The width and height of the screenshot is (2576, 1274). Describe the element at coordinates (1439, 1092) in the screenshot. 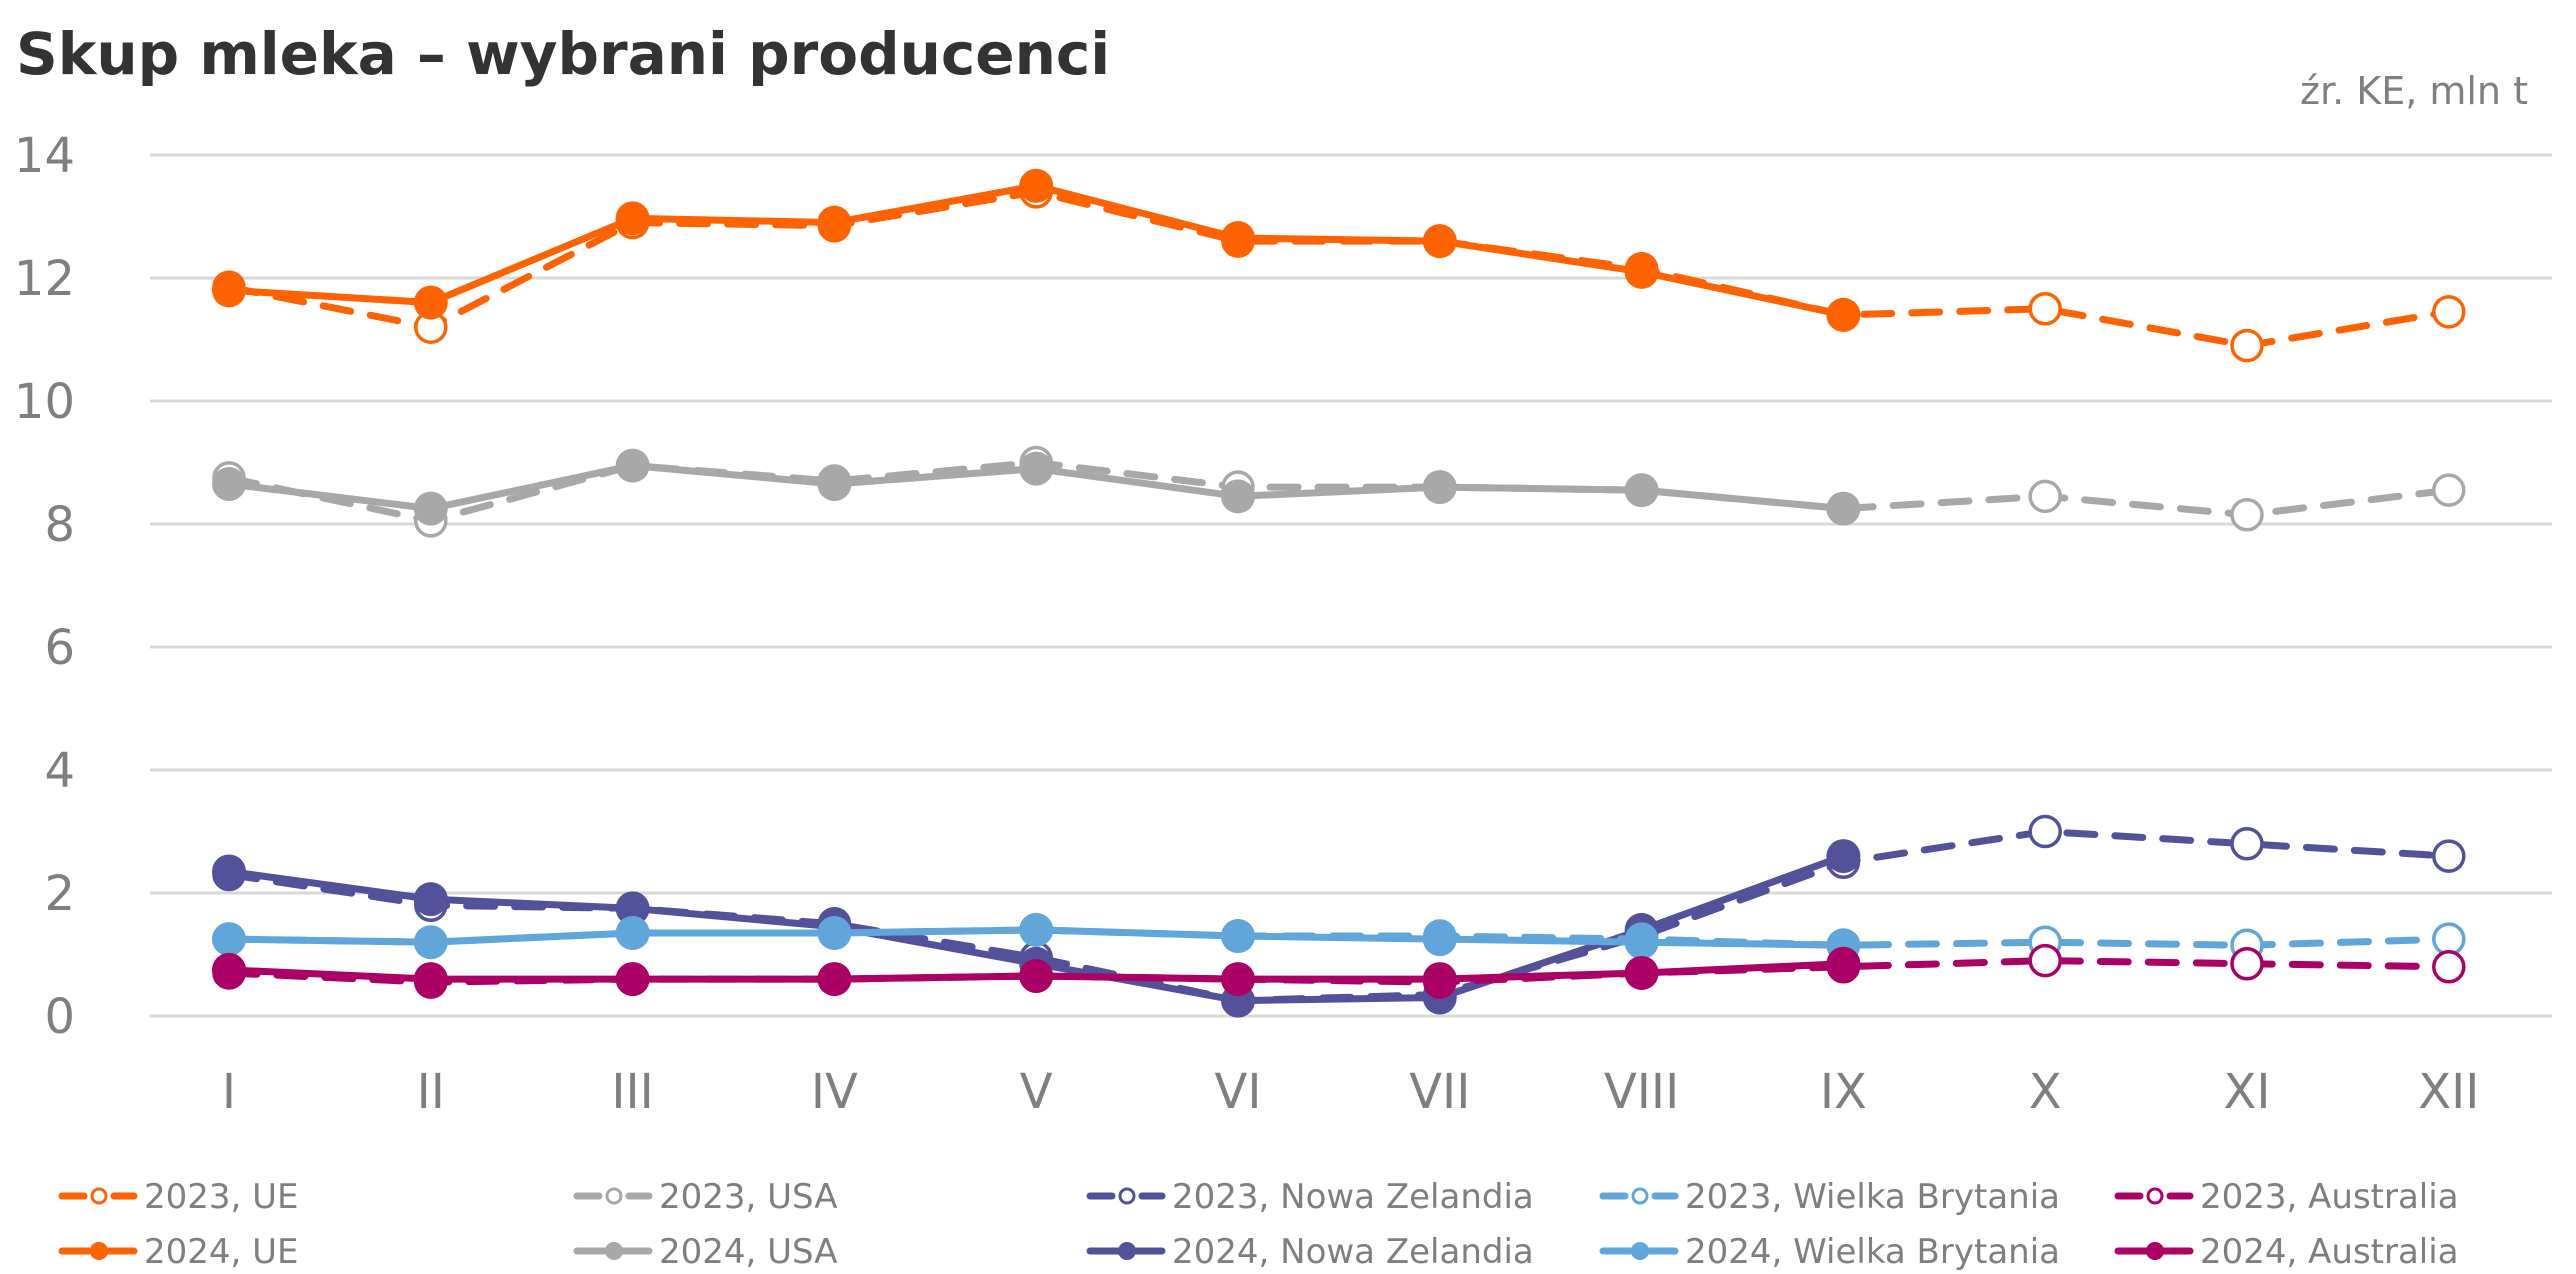

I see `x-tick-label: VII` at that location.